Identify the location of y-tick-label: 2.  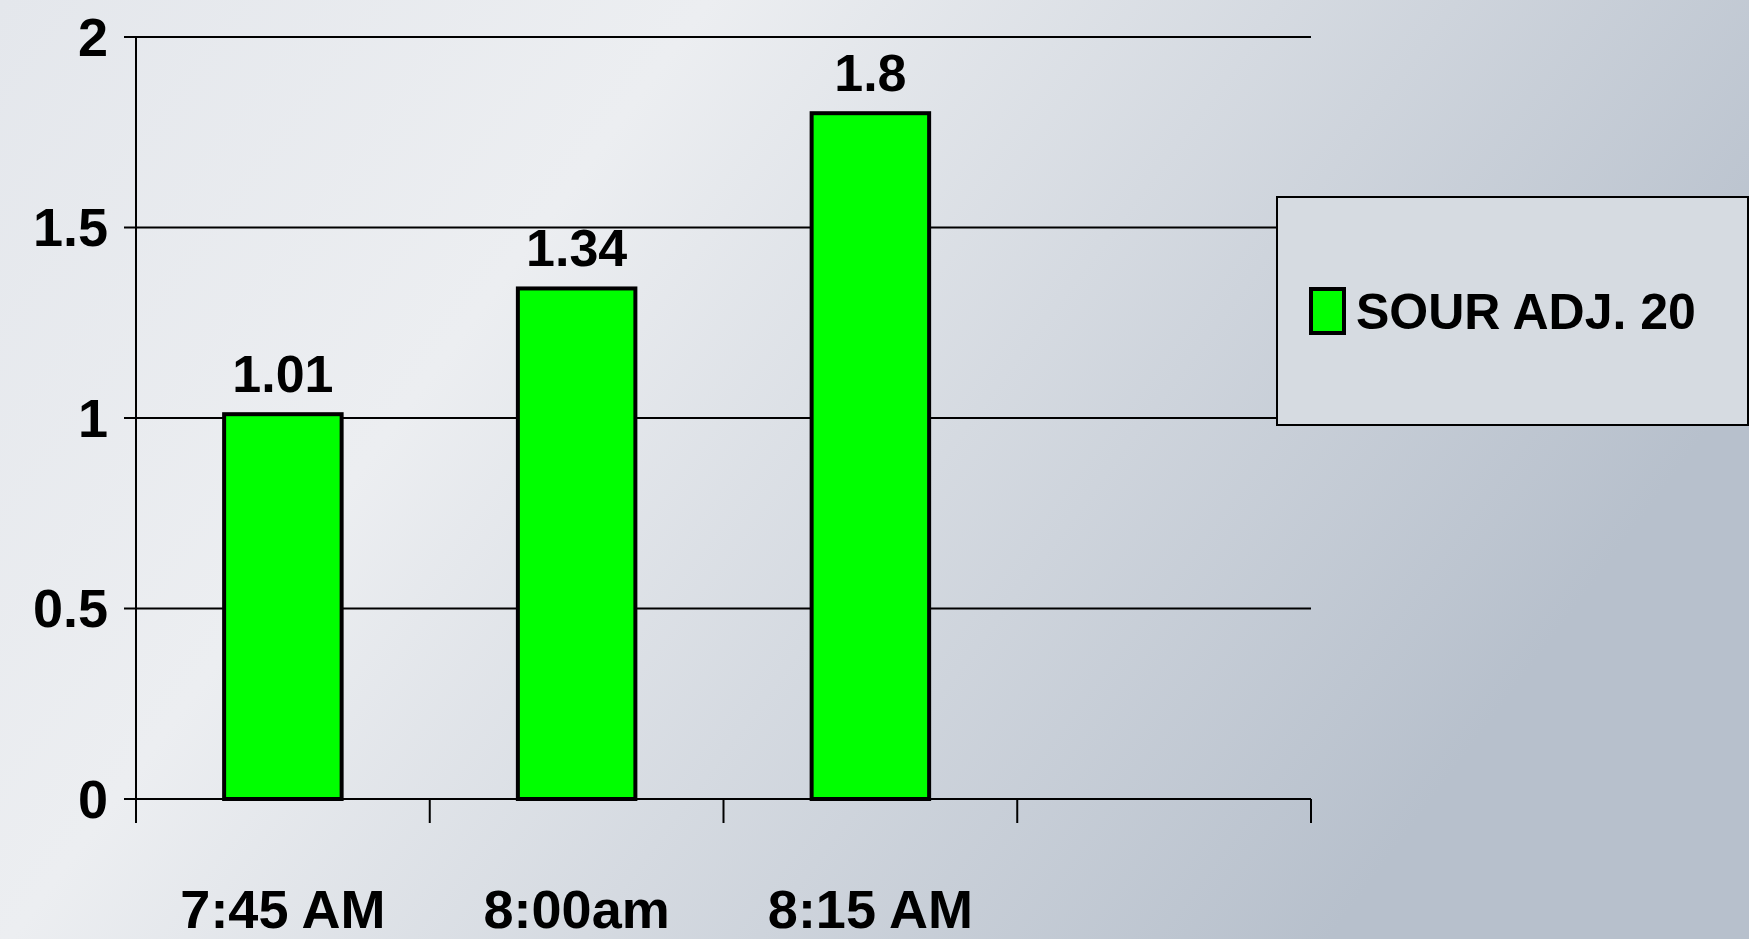
(92, 36).